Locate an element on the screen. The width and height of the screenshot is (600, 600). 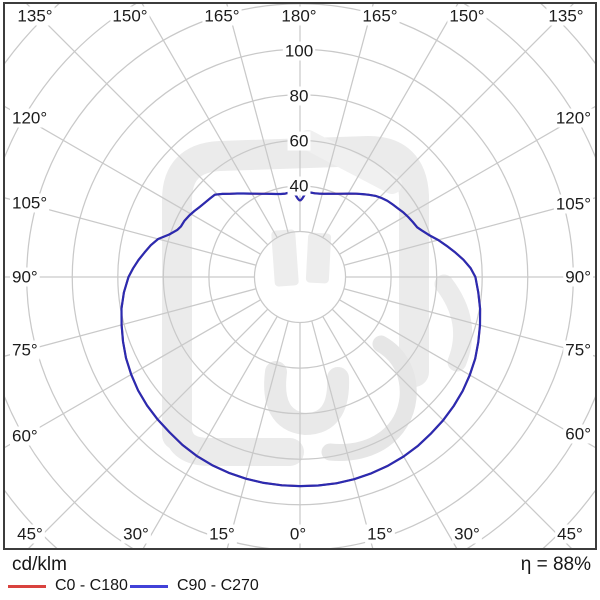
efficiency-label: η = 88% is located at coordinates (555, 564).